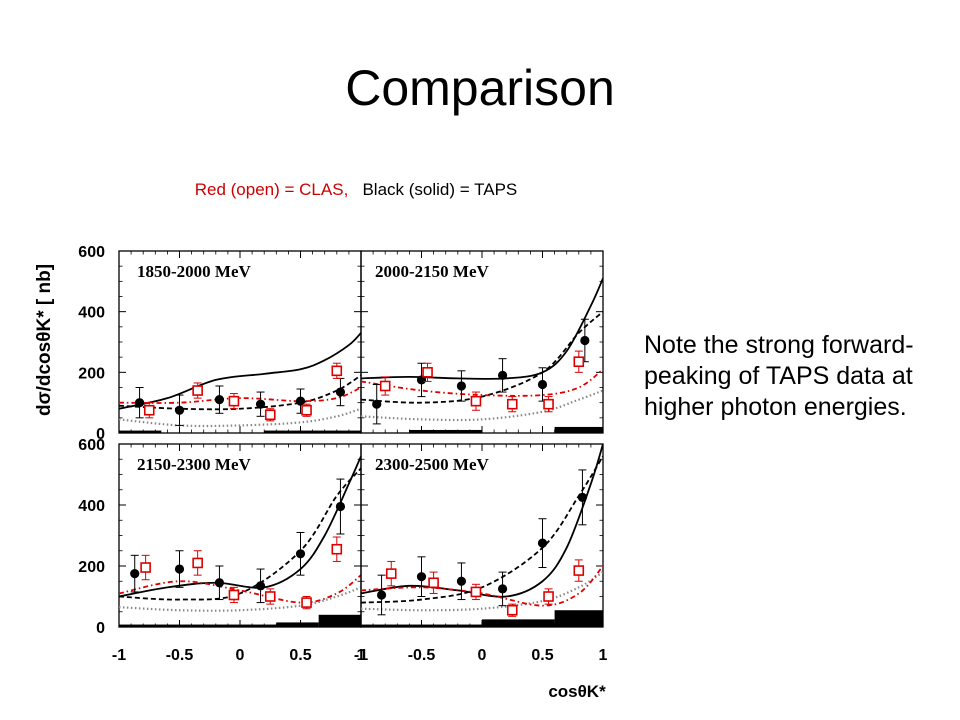  Describe the element at coordinates (194, 271) in the screenshot. I see `panel-1-energy-label: 1850-2000 MeV` at that location.